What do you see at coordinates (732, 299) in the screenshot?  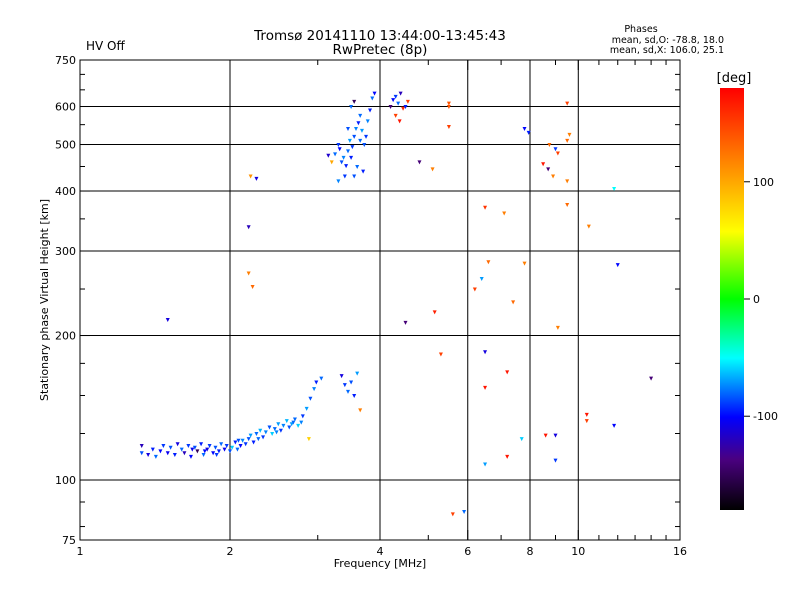 I see `phase-colorbar` at bounding box center [732, 299].